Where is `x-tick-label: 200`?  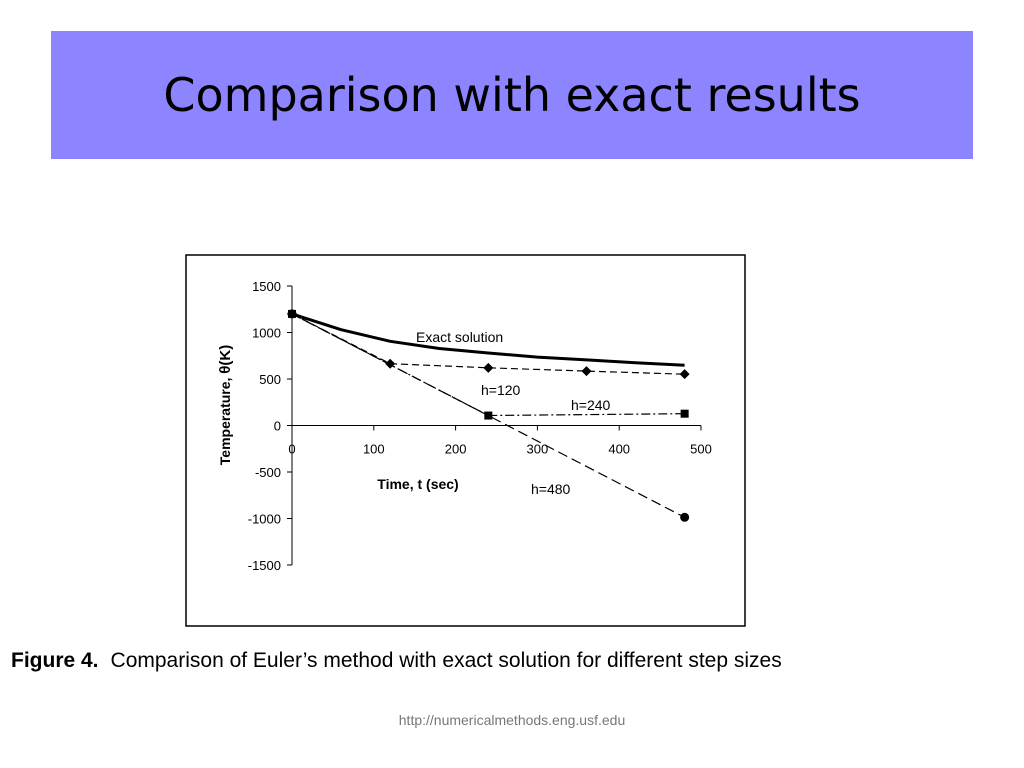 x-tick-label: 200 is located at coordinates (456, 449).